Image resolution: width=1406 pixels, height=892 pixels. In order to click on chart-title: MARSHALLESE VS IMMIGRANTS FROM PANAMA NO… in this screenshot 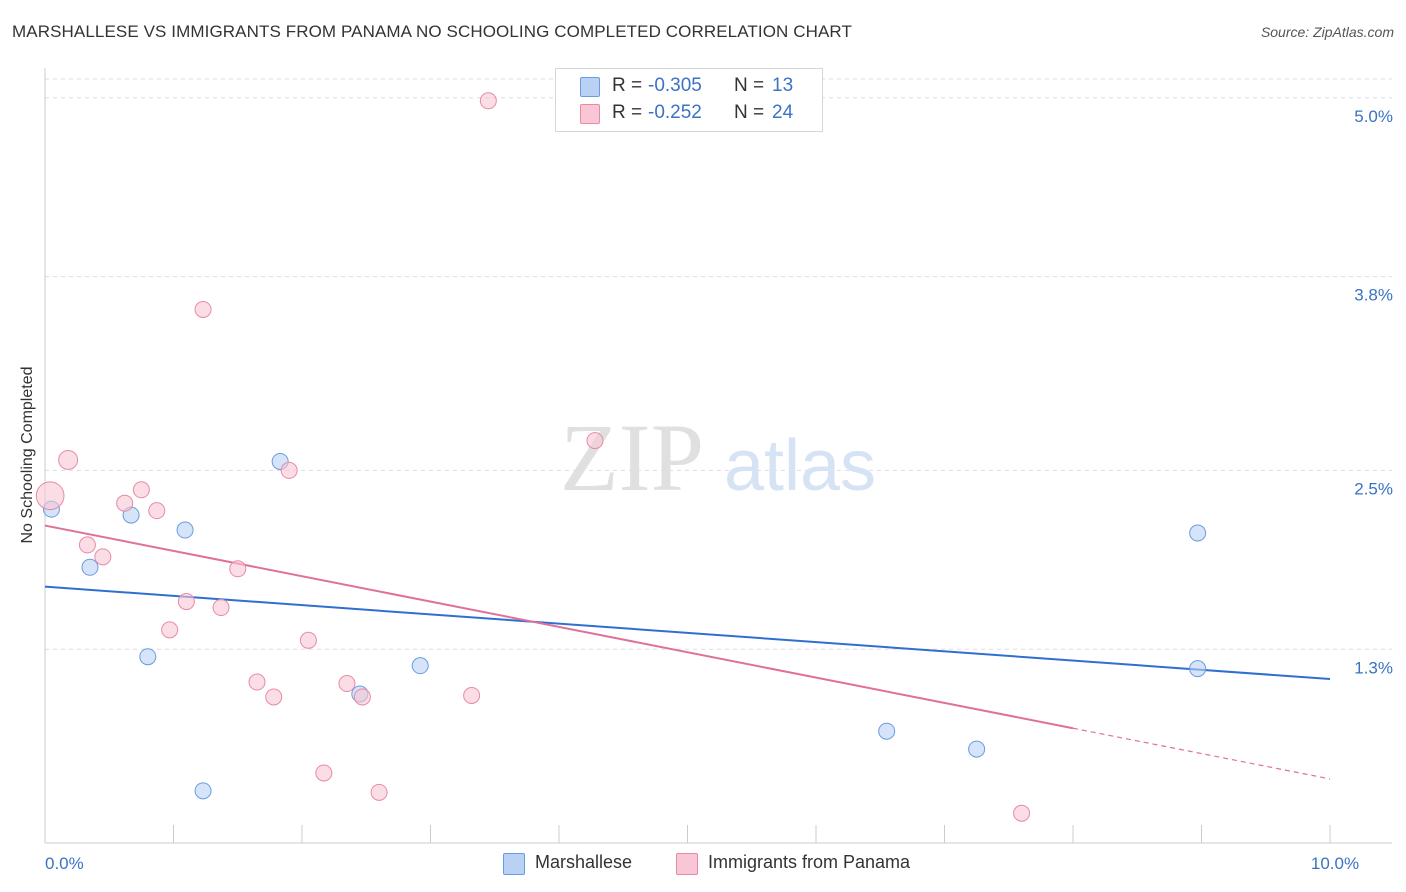, I will do `click(432, 31)`.